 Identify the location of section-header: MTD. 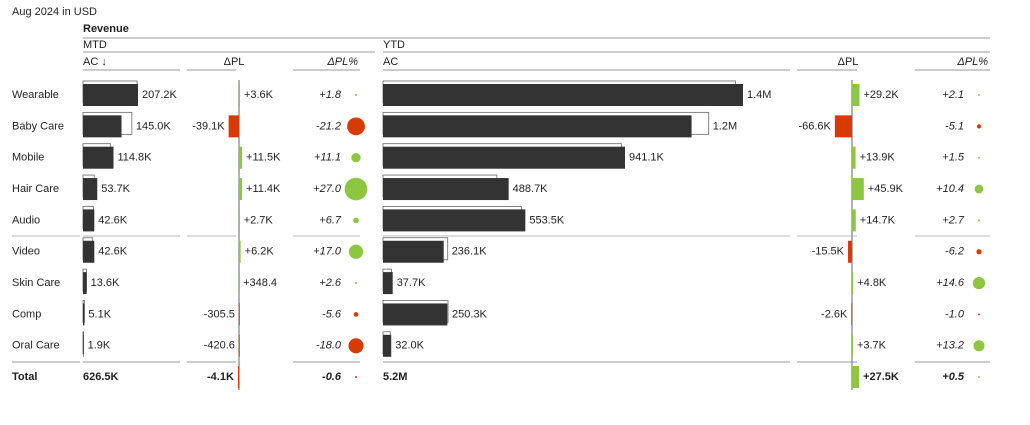
(95, 45).